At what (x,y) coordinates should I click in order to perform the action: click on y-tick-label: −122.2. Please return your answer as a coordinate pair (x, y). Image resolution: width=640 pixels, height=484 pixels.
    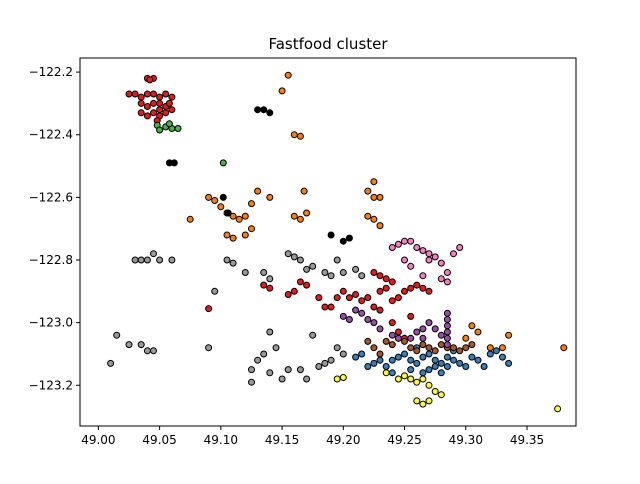
    Looking at the image, I should click on (51, 72).